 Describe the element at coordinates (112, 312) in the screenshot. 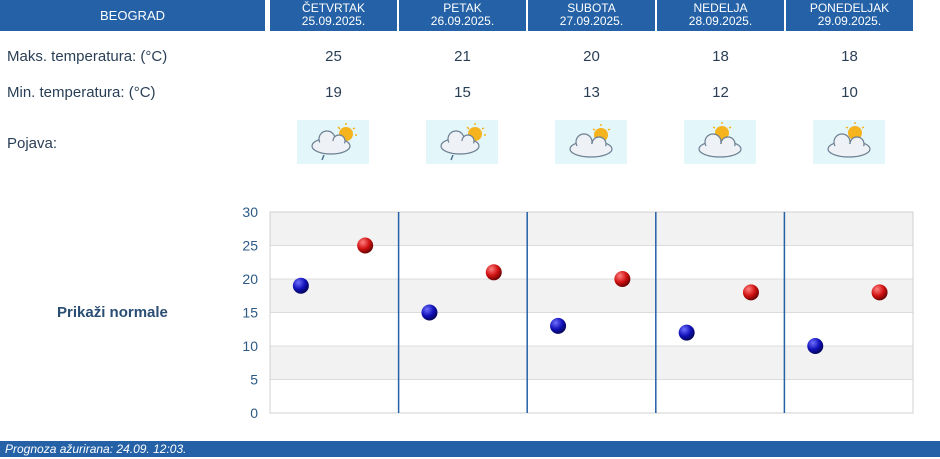

I see `show-normals-link: Prikaži normale` at that location.